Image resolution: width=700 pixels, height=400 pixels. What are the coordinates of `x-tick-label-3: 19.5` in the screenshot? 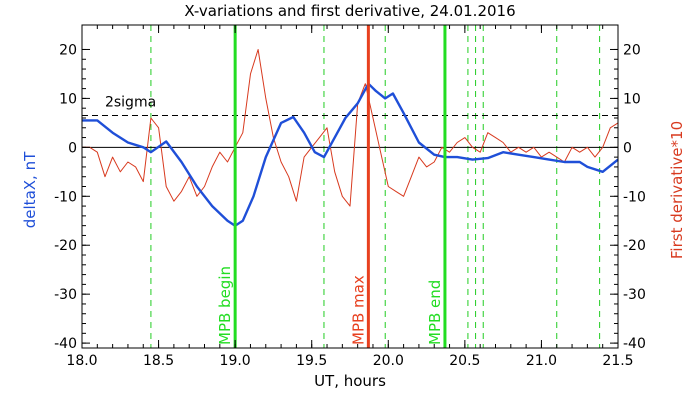 It's located at (311, 361).